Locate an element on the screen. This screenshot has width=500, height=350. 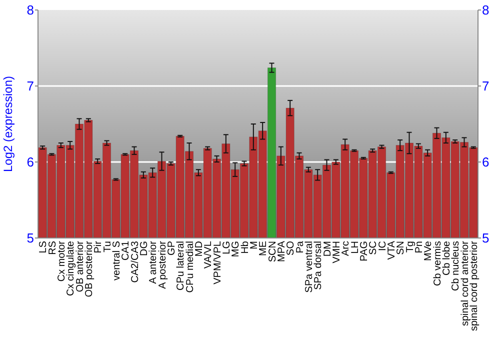
x-tick-label: Pn is located at coordinates (419, 247).